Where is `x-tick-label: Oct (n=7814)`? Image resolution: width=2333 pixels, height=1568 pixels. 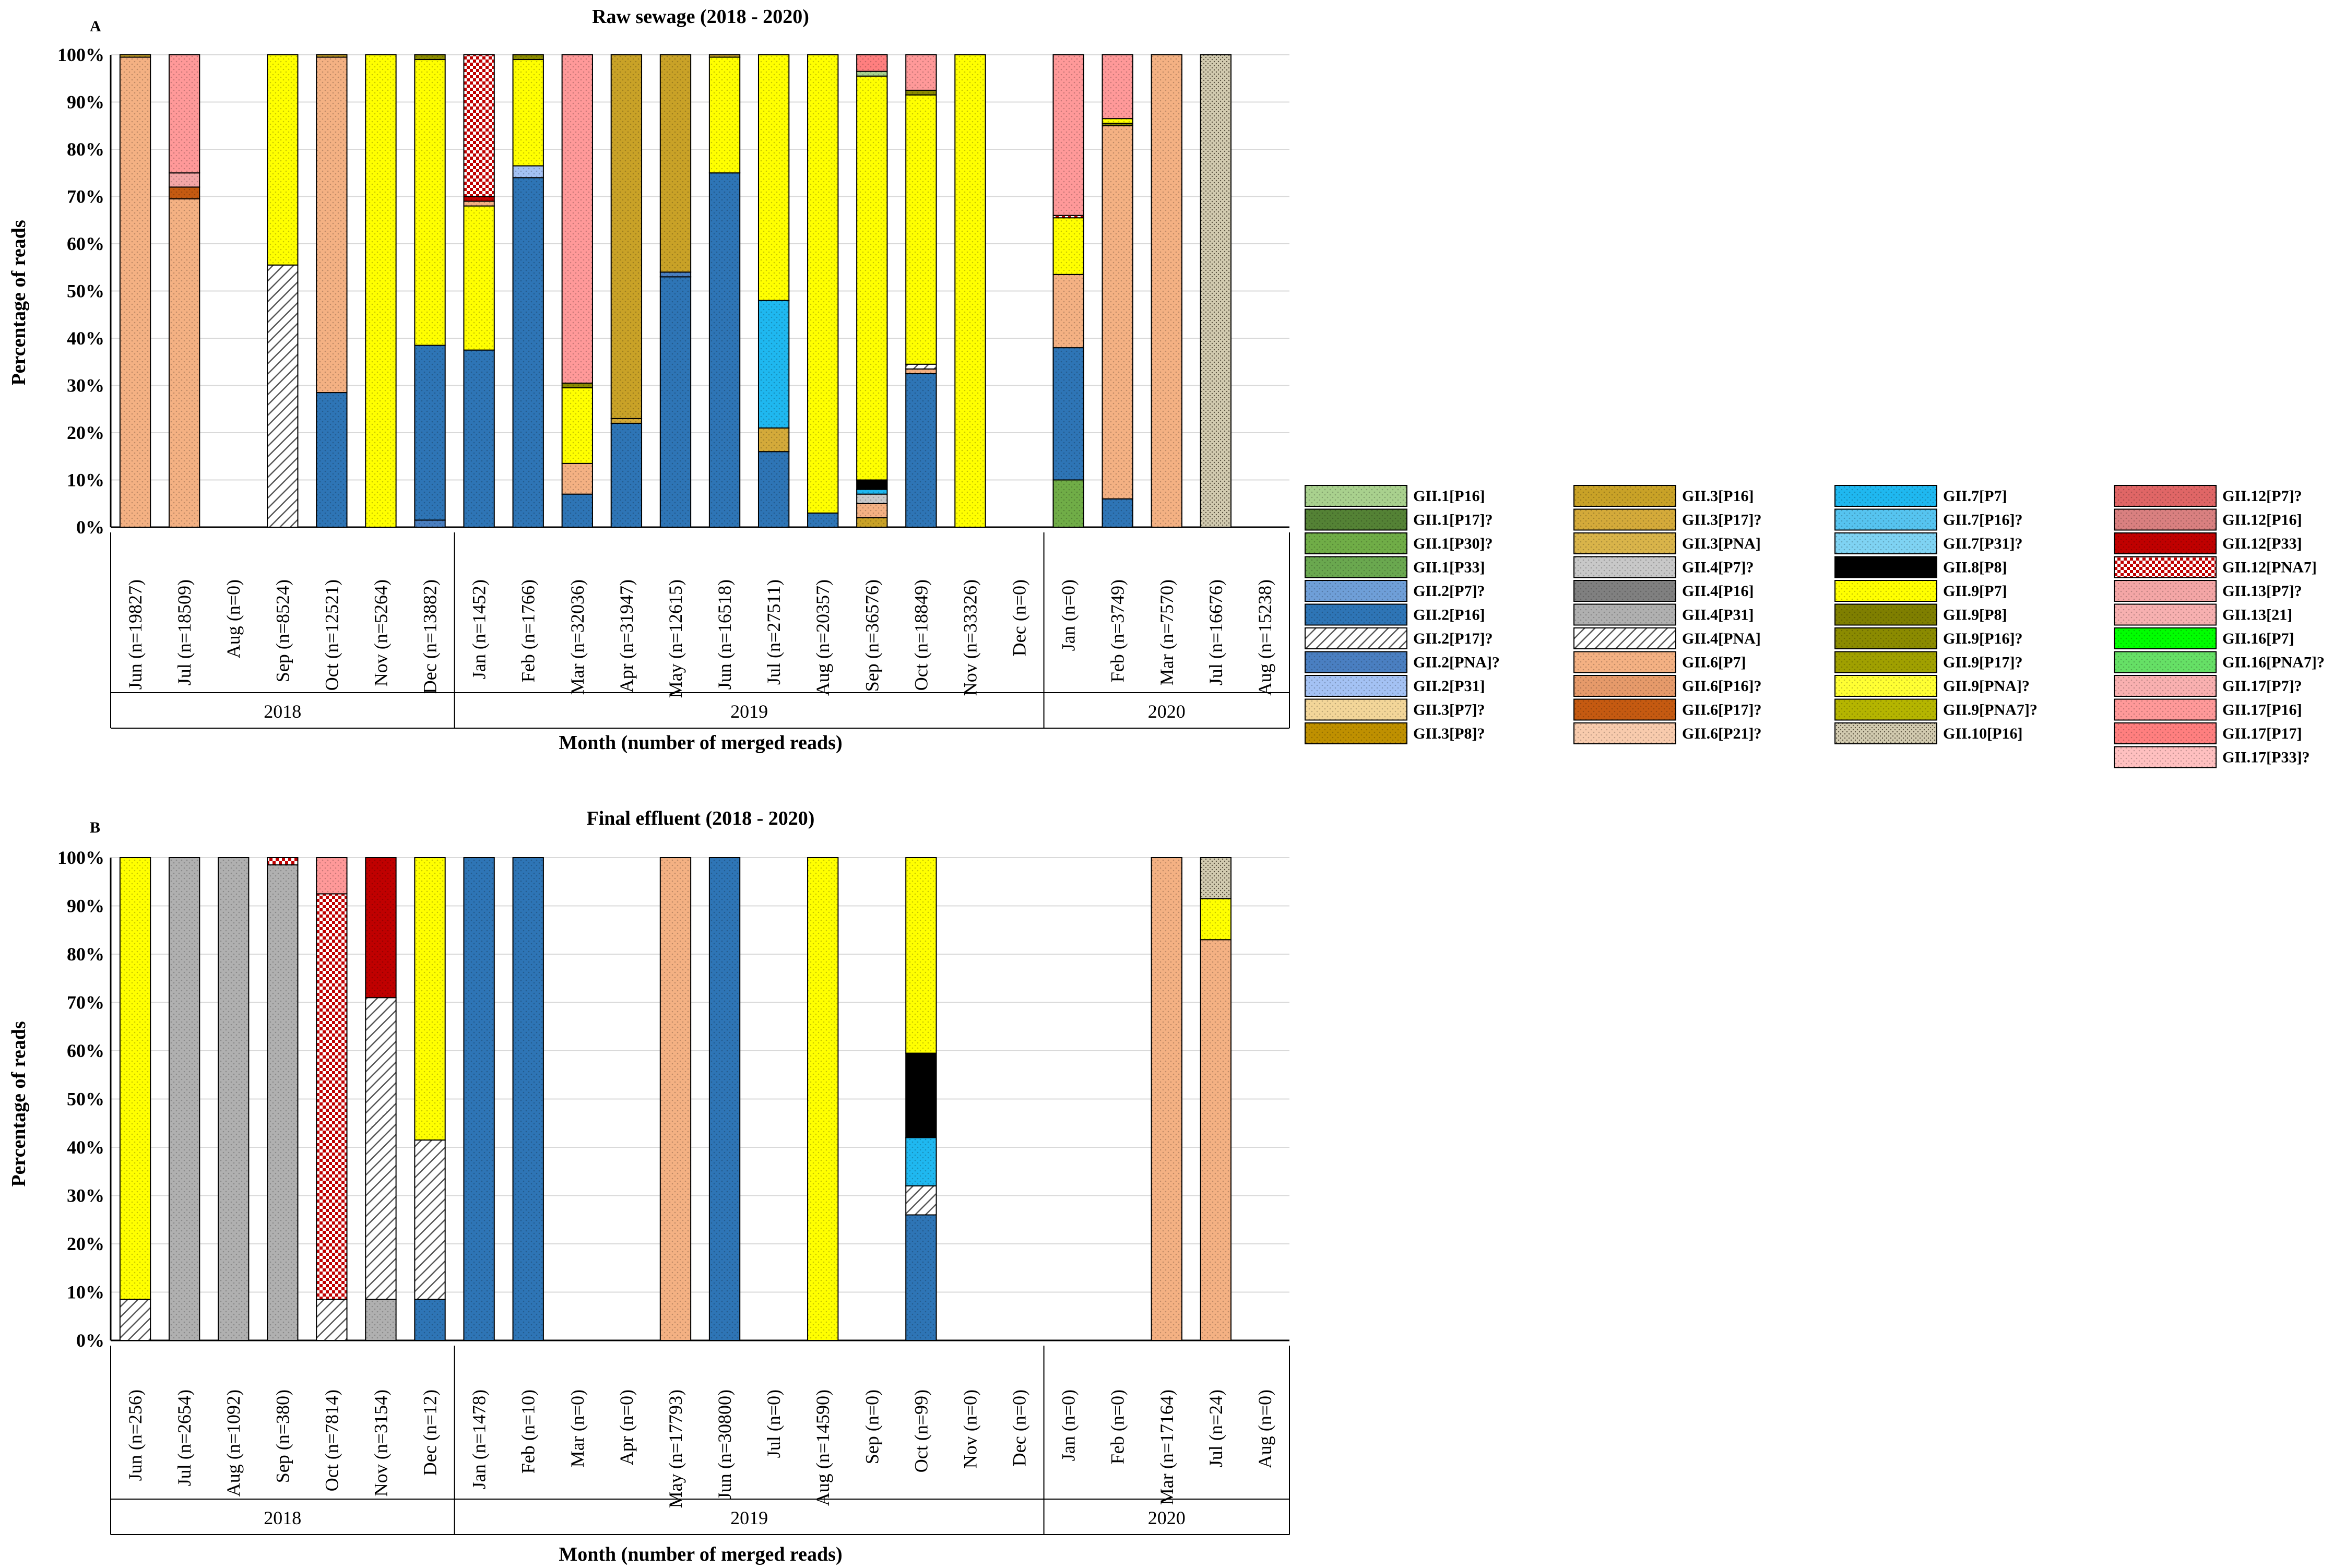 x-tick-label: Oct (n=7814) is located at coordinates (331, 1440).